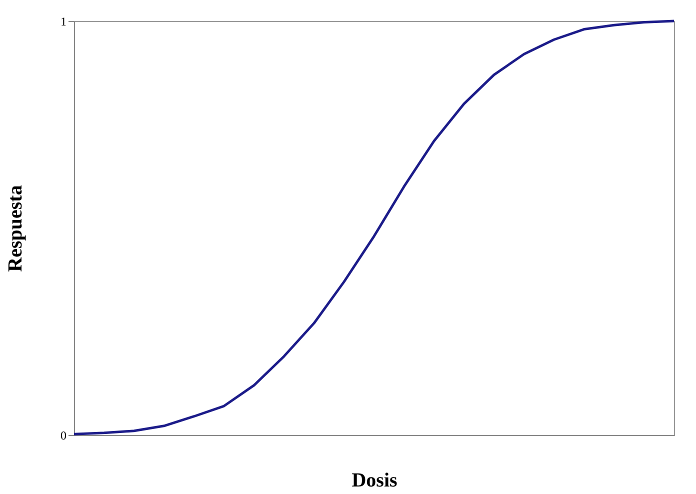 This screenshot has width=696, height=494. What do you see at coordinates (63, 21) in the screenshot?
I see `y-tick-label: 1` at bounding box center [63, 21].